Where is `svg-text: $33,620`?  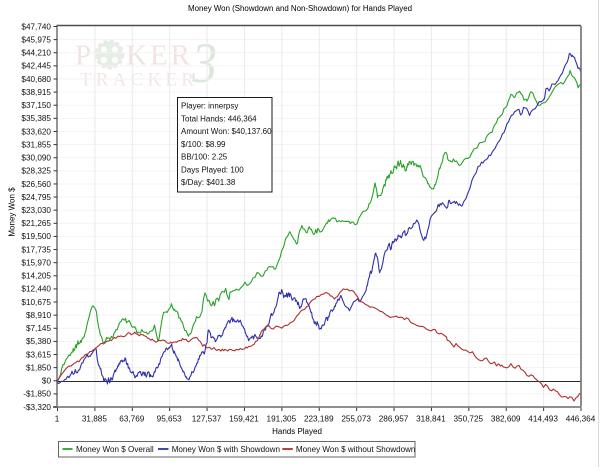
svg-text: $33,620 is located at coordinates (36, 131).